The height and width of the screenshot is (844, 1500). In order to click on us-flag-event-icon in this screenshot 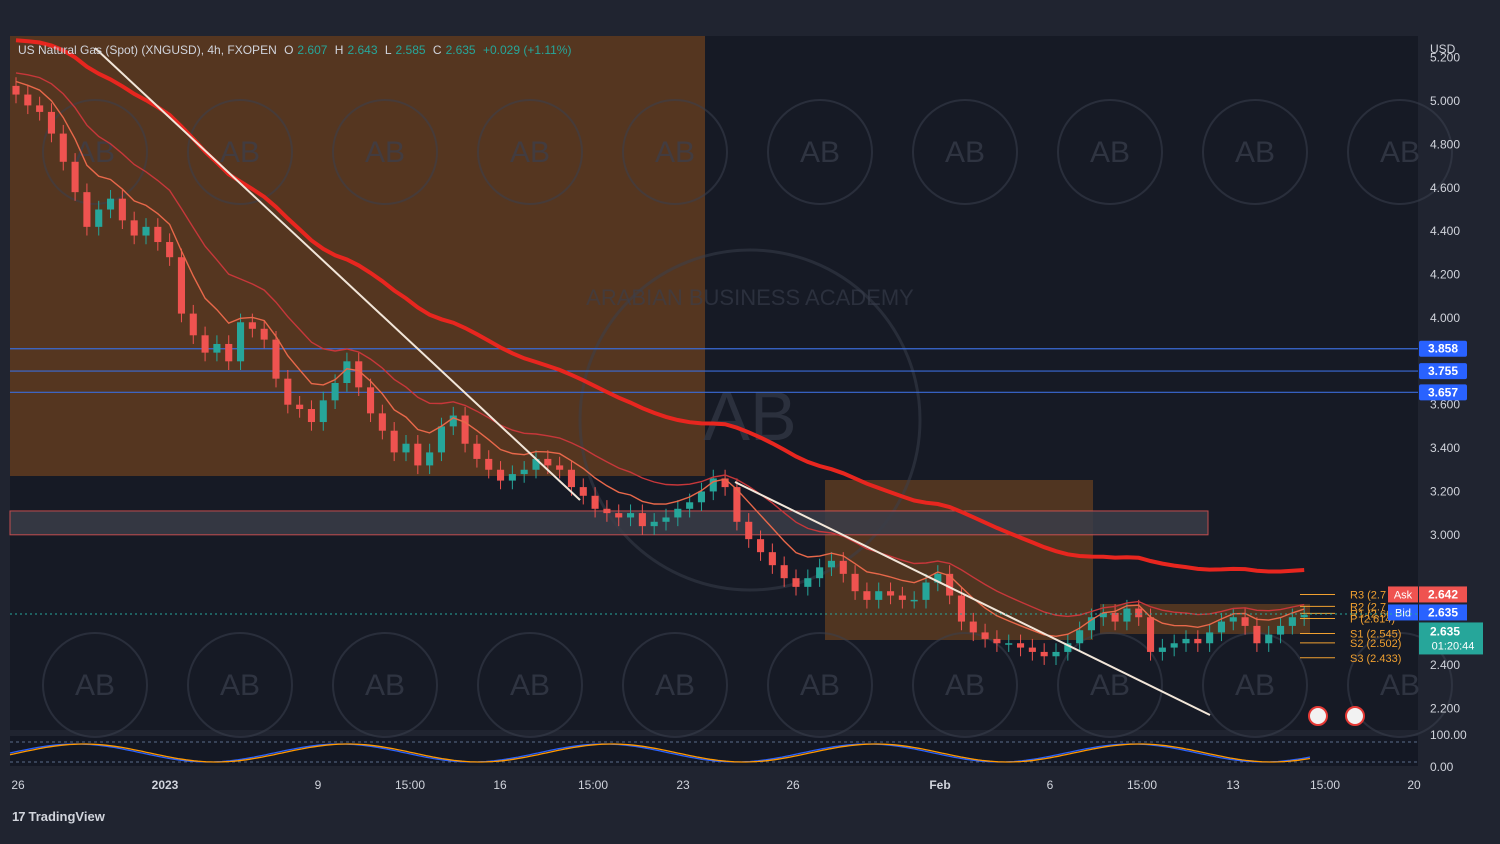, I will do `click(1355, 716)`.